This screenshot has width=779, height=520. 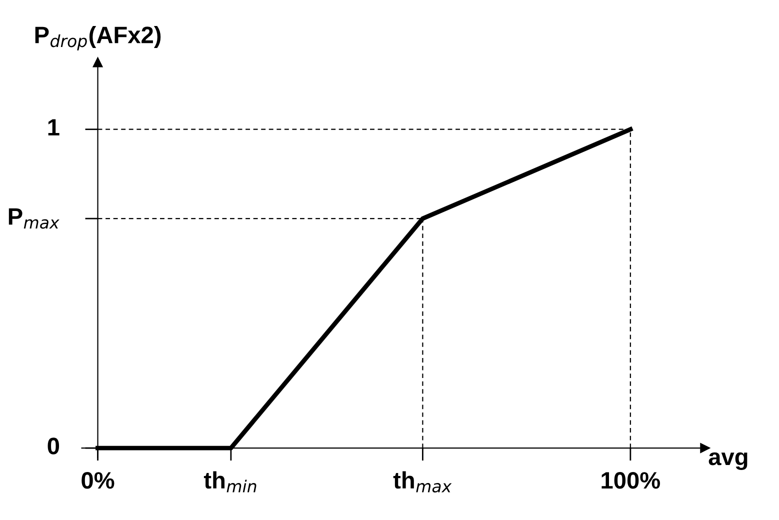 I want to click on y-tick-label: P$_{max}$, so click(x=34, y=218).